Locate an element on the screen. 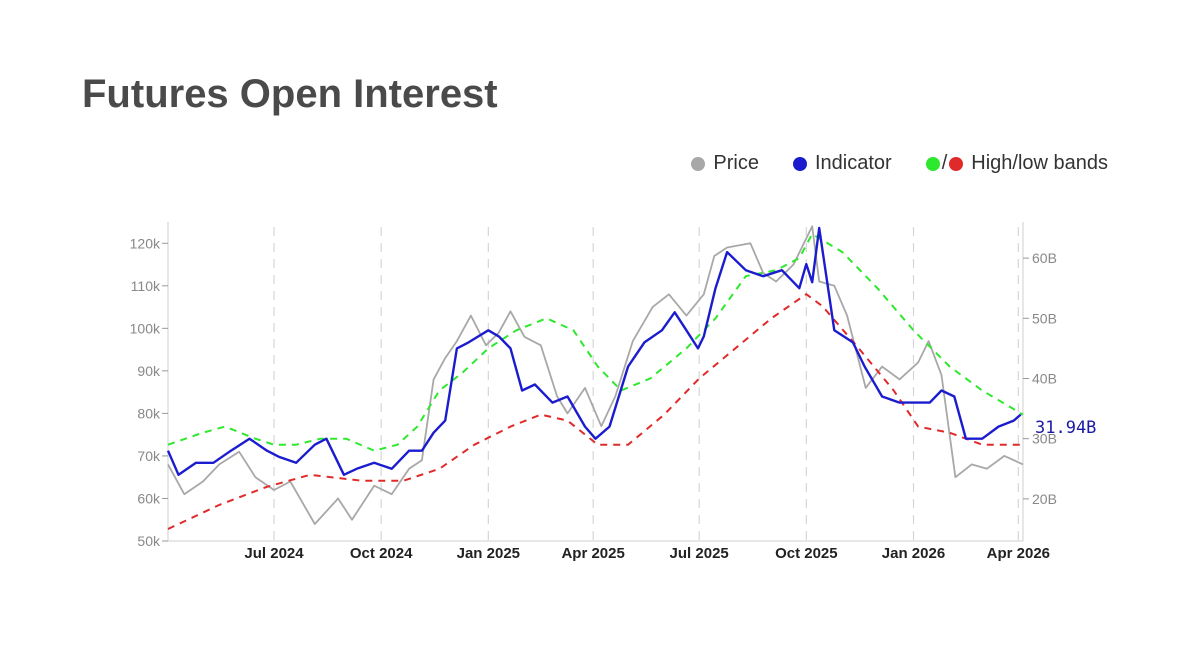 The width and height of the screenshot is (1200, 651). right-tick-label: 20B is located at coordinates (1044, 499).